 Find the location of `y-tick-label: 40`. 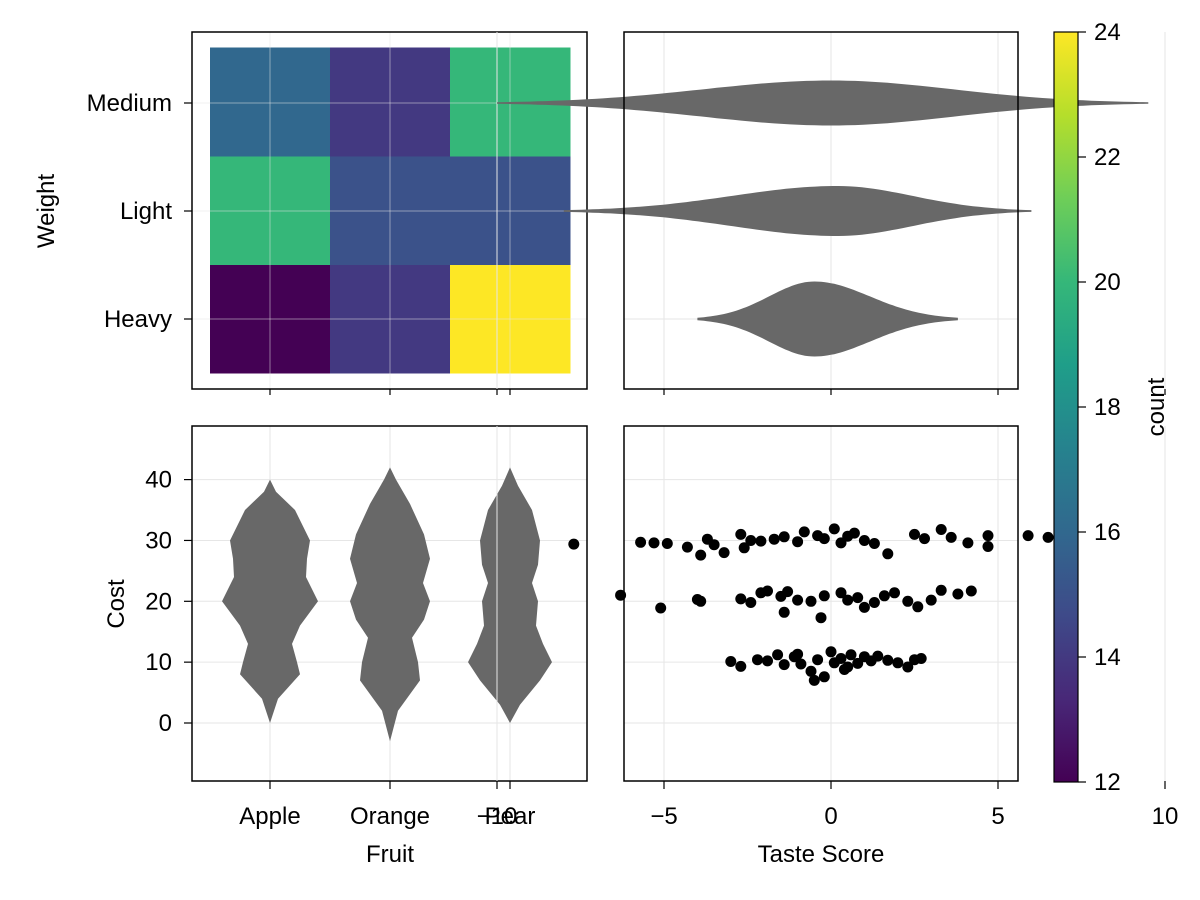

y-tick-label: 40 is located at coordinates (158, 480).